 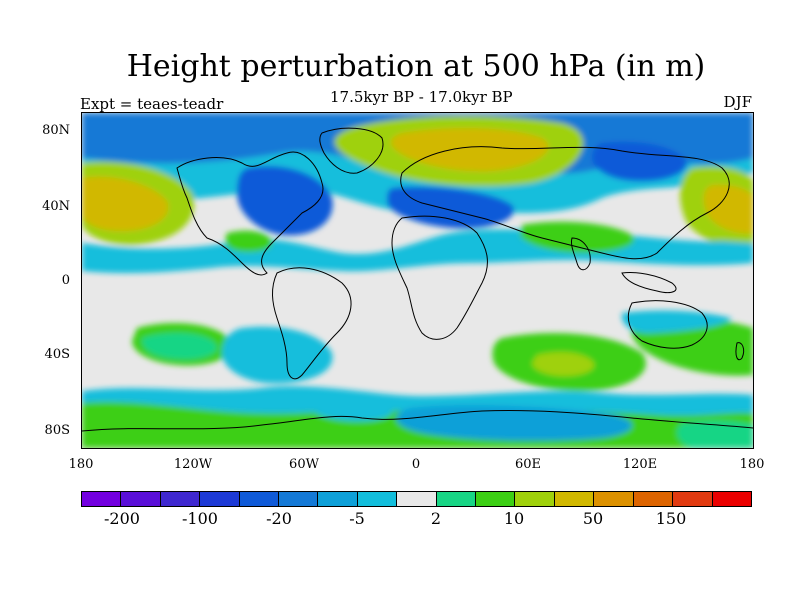 I want to click on contour-asia-blue, so click(x=639, y=161).